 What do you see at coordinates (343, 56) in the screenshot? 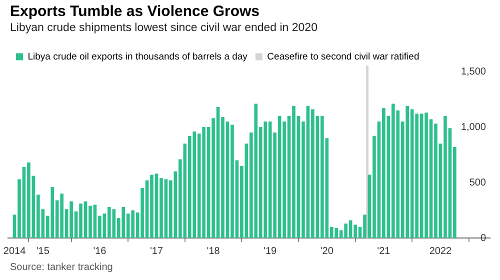
I see `legend-label: Ceasefire to second civil war ratified` at bounding box center [343, 56].